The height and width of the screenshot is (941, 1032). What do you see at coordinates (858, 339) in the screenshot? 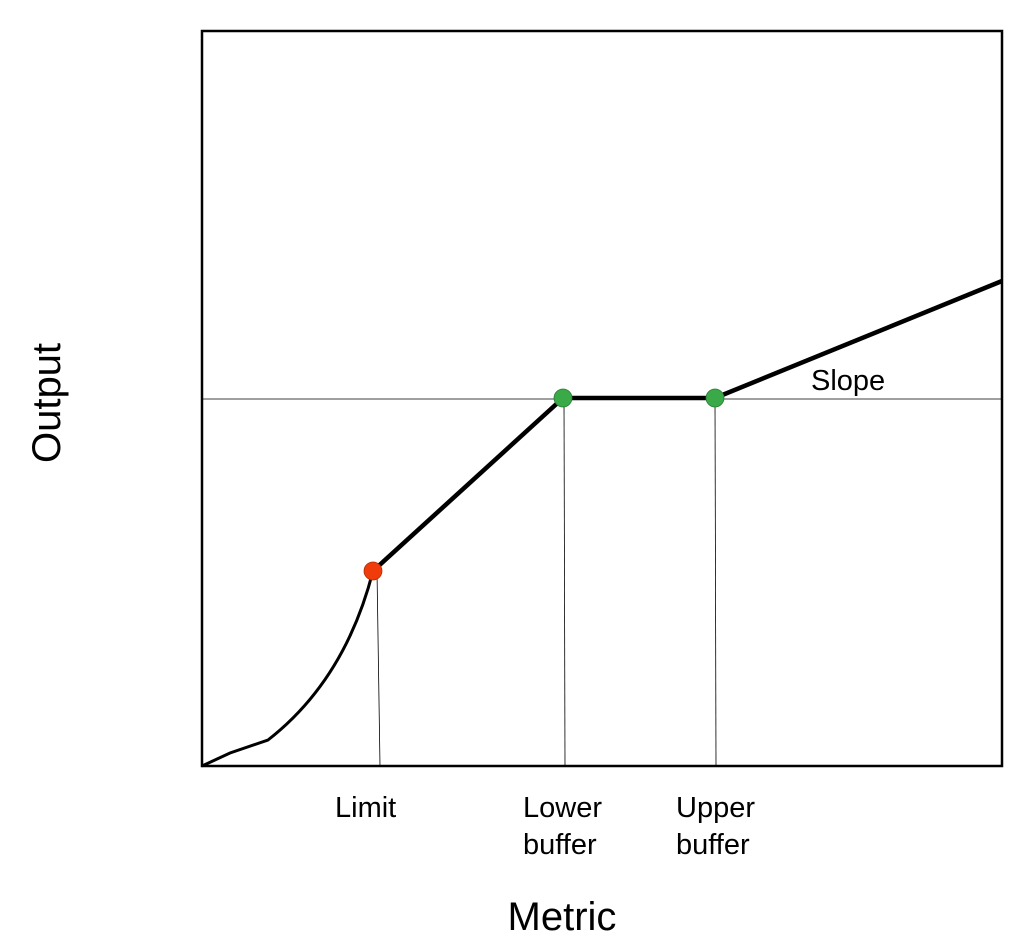
I see `output-curve-slope` at bounding box center [858, 339].